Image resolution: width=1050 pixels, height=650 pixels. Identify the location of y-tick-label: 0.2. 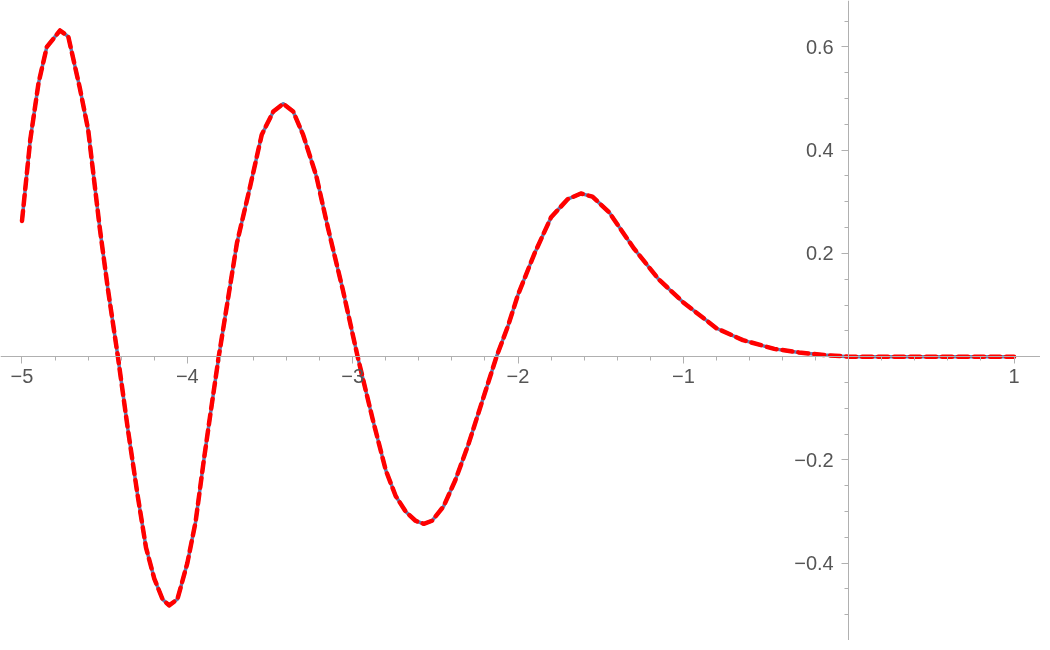
(819, 253).